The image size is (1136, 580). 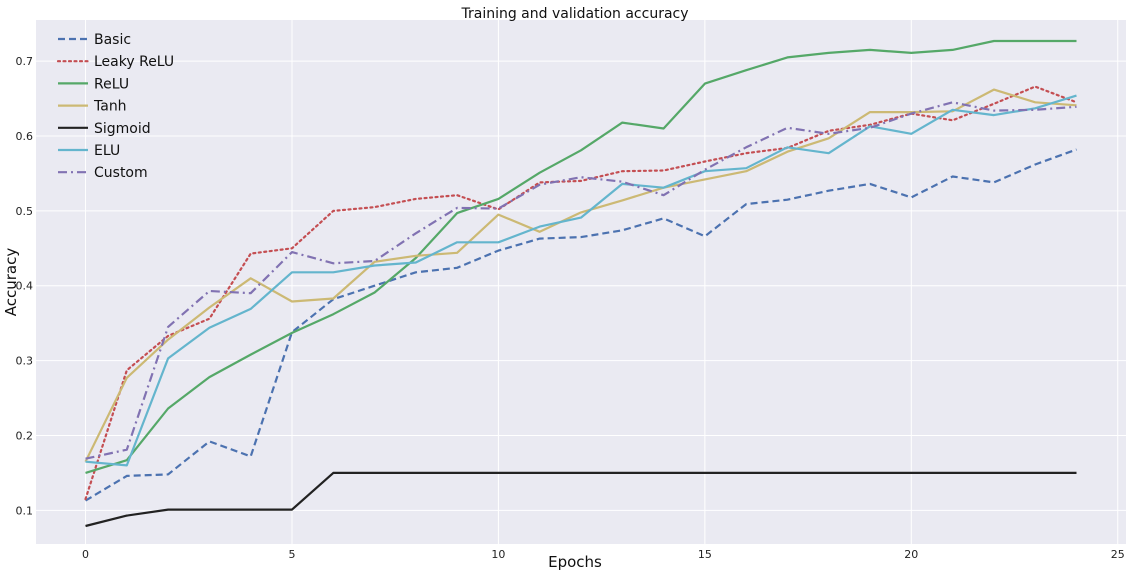 I want to click on y-tick-label: 0.1, so click(x=25, y=510).